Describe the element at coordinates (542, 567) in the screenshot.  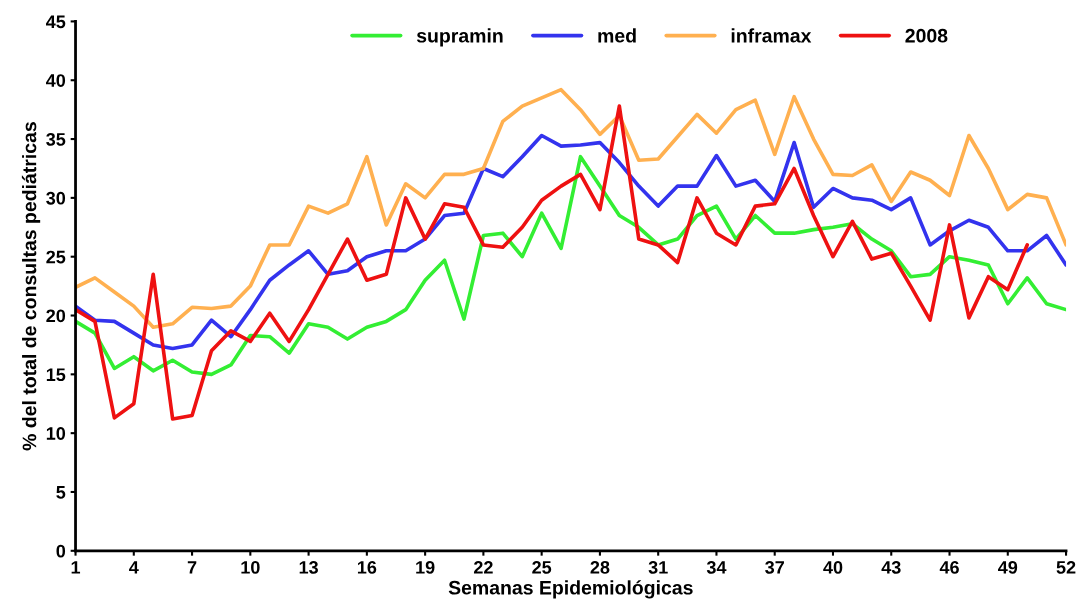
I see `x-tick-label: 25` at that location.